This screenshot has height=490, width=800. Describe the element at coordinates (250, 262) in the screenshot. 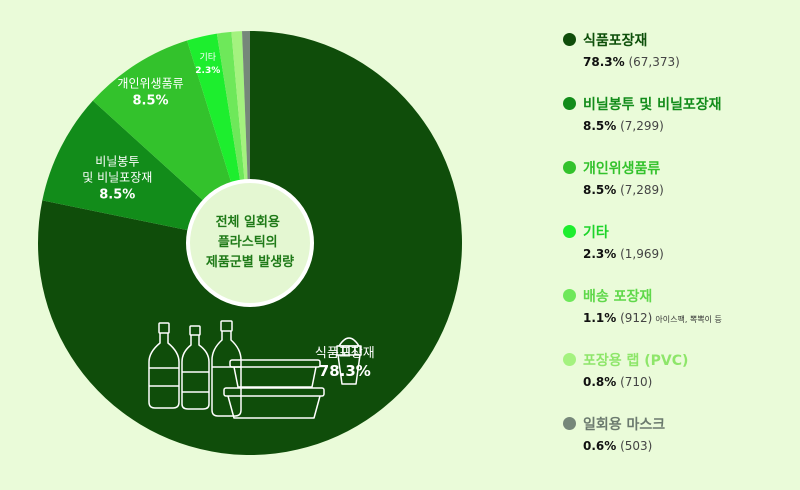

I see `chart-title-line-3: 제품군별 발생량` at that location.